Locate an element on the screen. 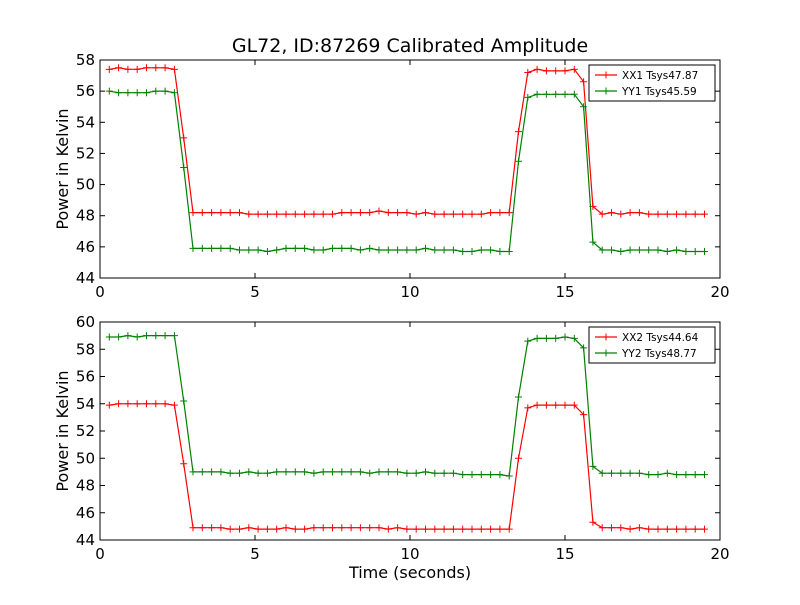 The width and height of the screenshot is (800, 605). x-tick-label: 20 is located at coordinates (719, 554).